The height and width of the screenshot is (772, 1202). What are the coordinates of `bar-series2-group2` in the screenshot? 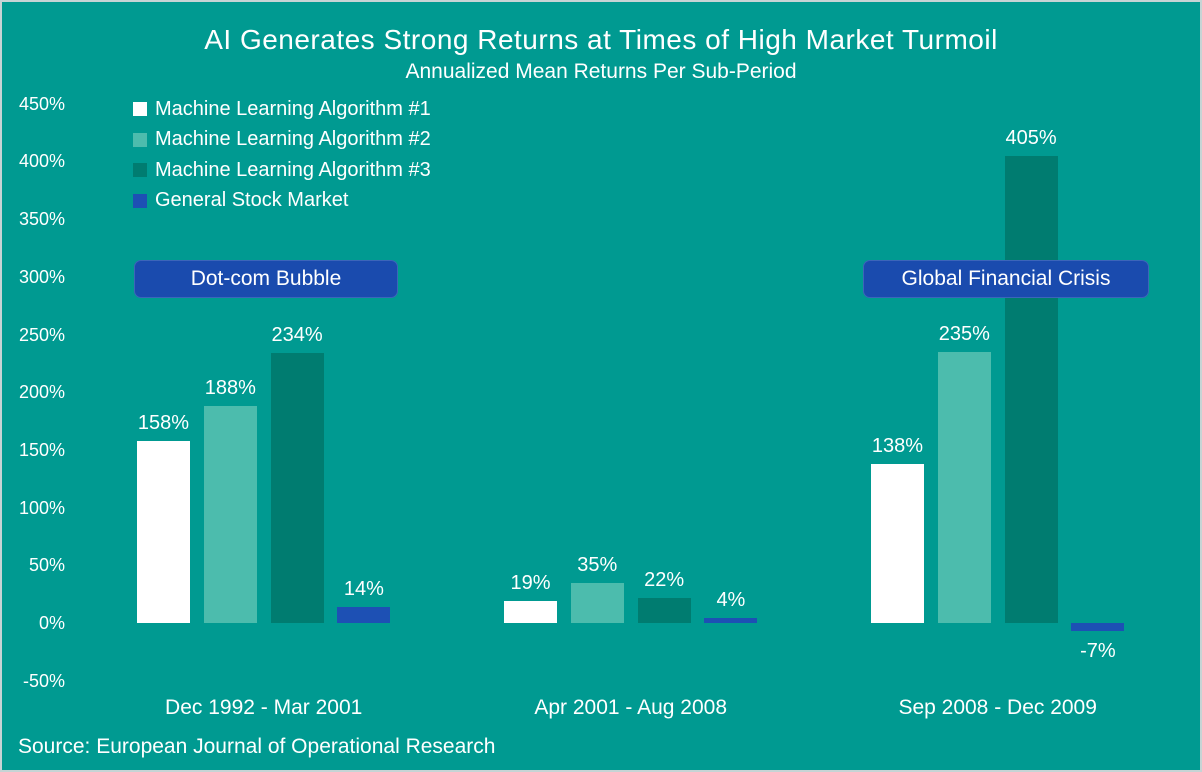 It's located at (597, 602).